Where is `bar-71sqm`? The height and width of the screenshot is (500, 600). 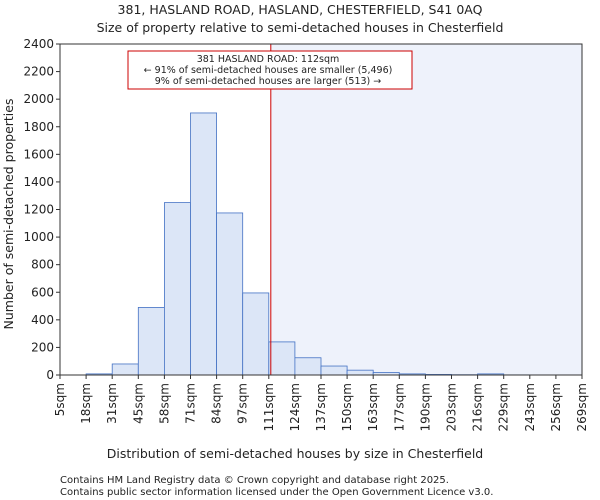
bar-71sqm is located at coordinates (204, 244).